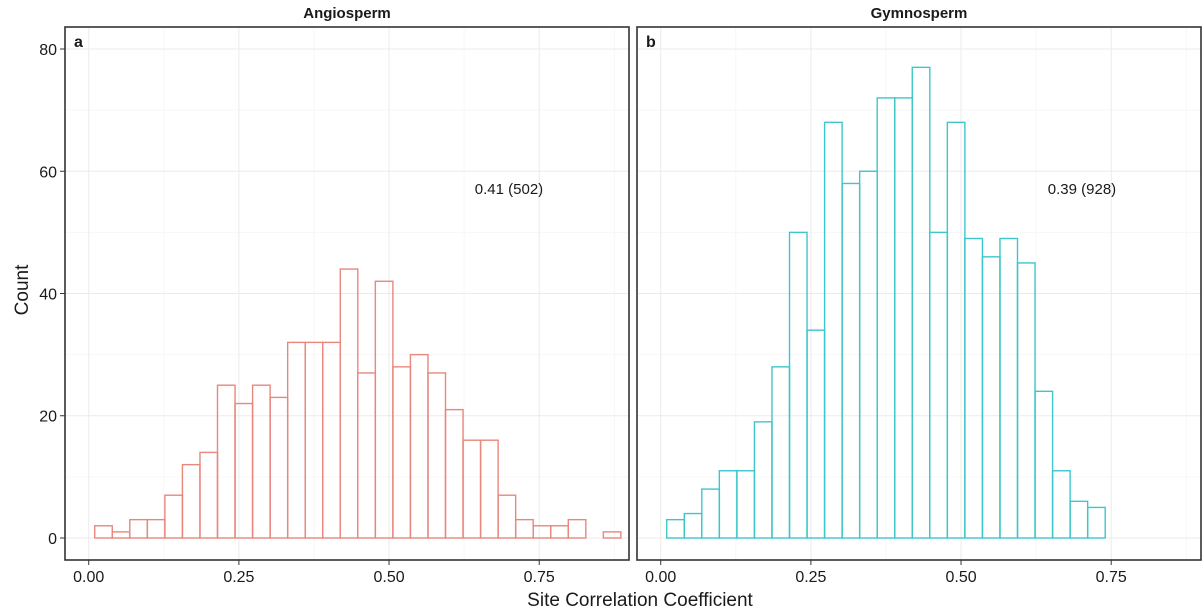  What do you see at coordinates (48, 50) in the screenshot?
I see `y-tick-label: 80` at bounding box center [48, 50].